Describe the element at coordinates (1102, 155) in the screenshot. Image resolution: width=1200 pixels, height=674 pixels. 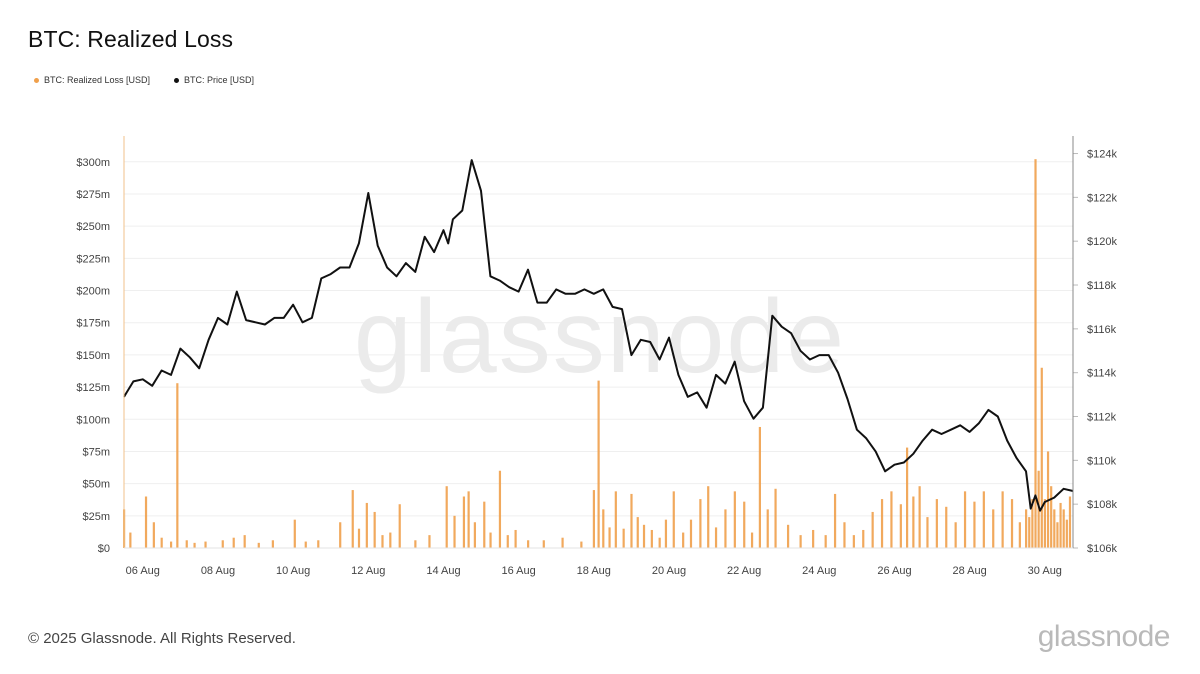
I see `right-axis-tick-label: $124k` at that location.